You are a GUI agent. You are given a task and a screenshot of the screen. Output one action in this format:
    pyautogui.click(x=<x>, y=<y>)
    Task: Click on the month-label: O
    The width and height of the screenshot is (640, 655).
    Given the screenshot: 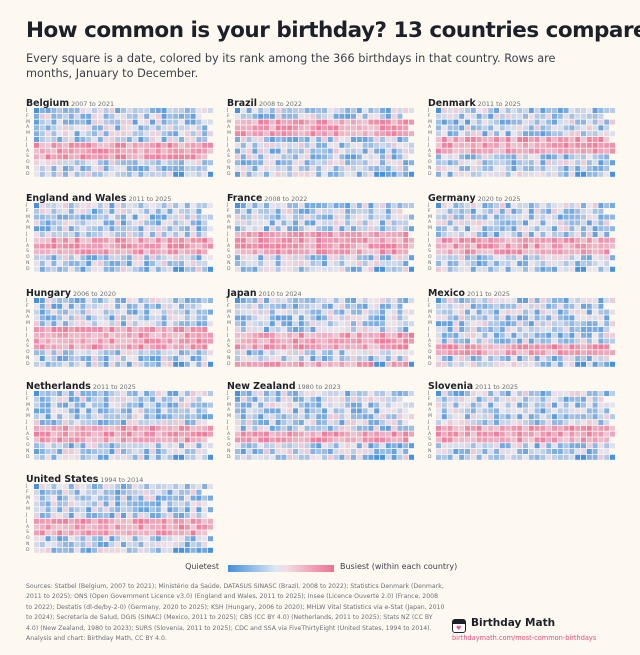 What is the action you would take?
    pyautogui.click(x=229, y=258)
    